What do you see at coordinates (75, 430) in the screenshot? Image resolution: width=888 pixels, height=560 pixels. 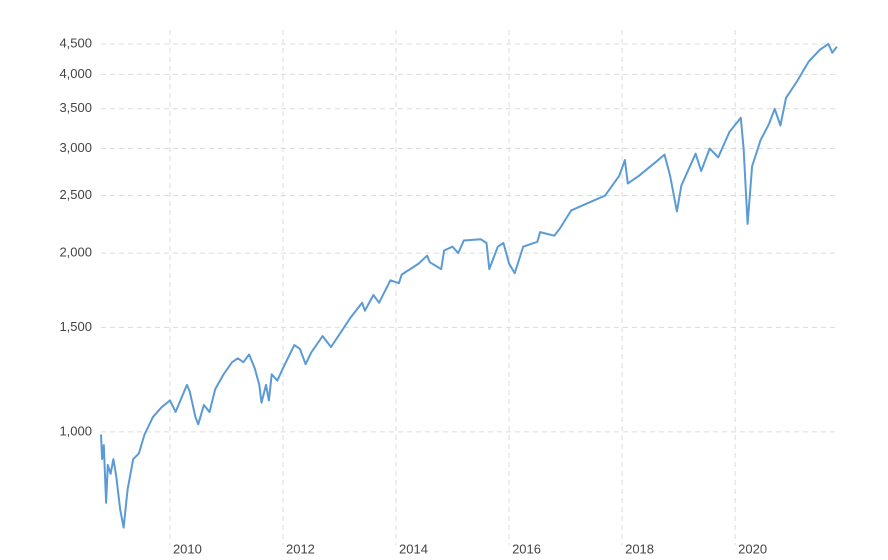 I see `y-tick-label: 1,000` at bounding box center [75, 430].